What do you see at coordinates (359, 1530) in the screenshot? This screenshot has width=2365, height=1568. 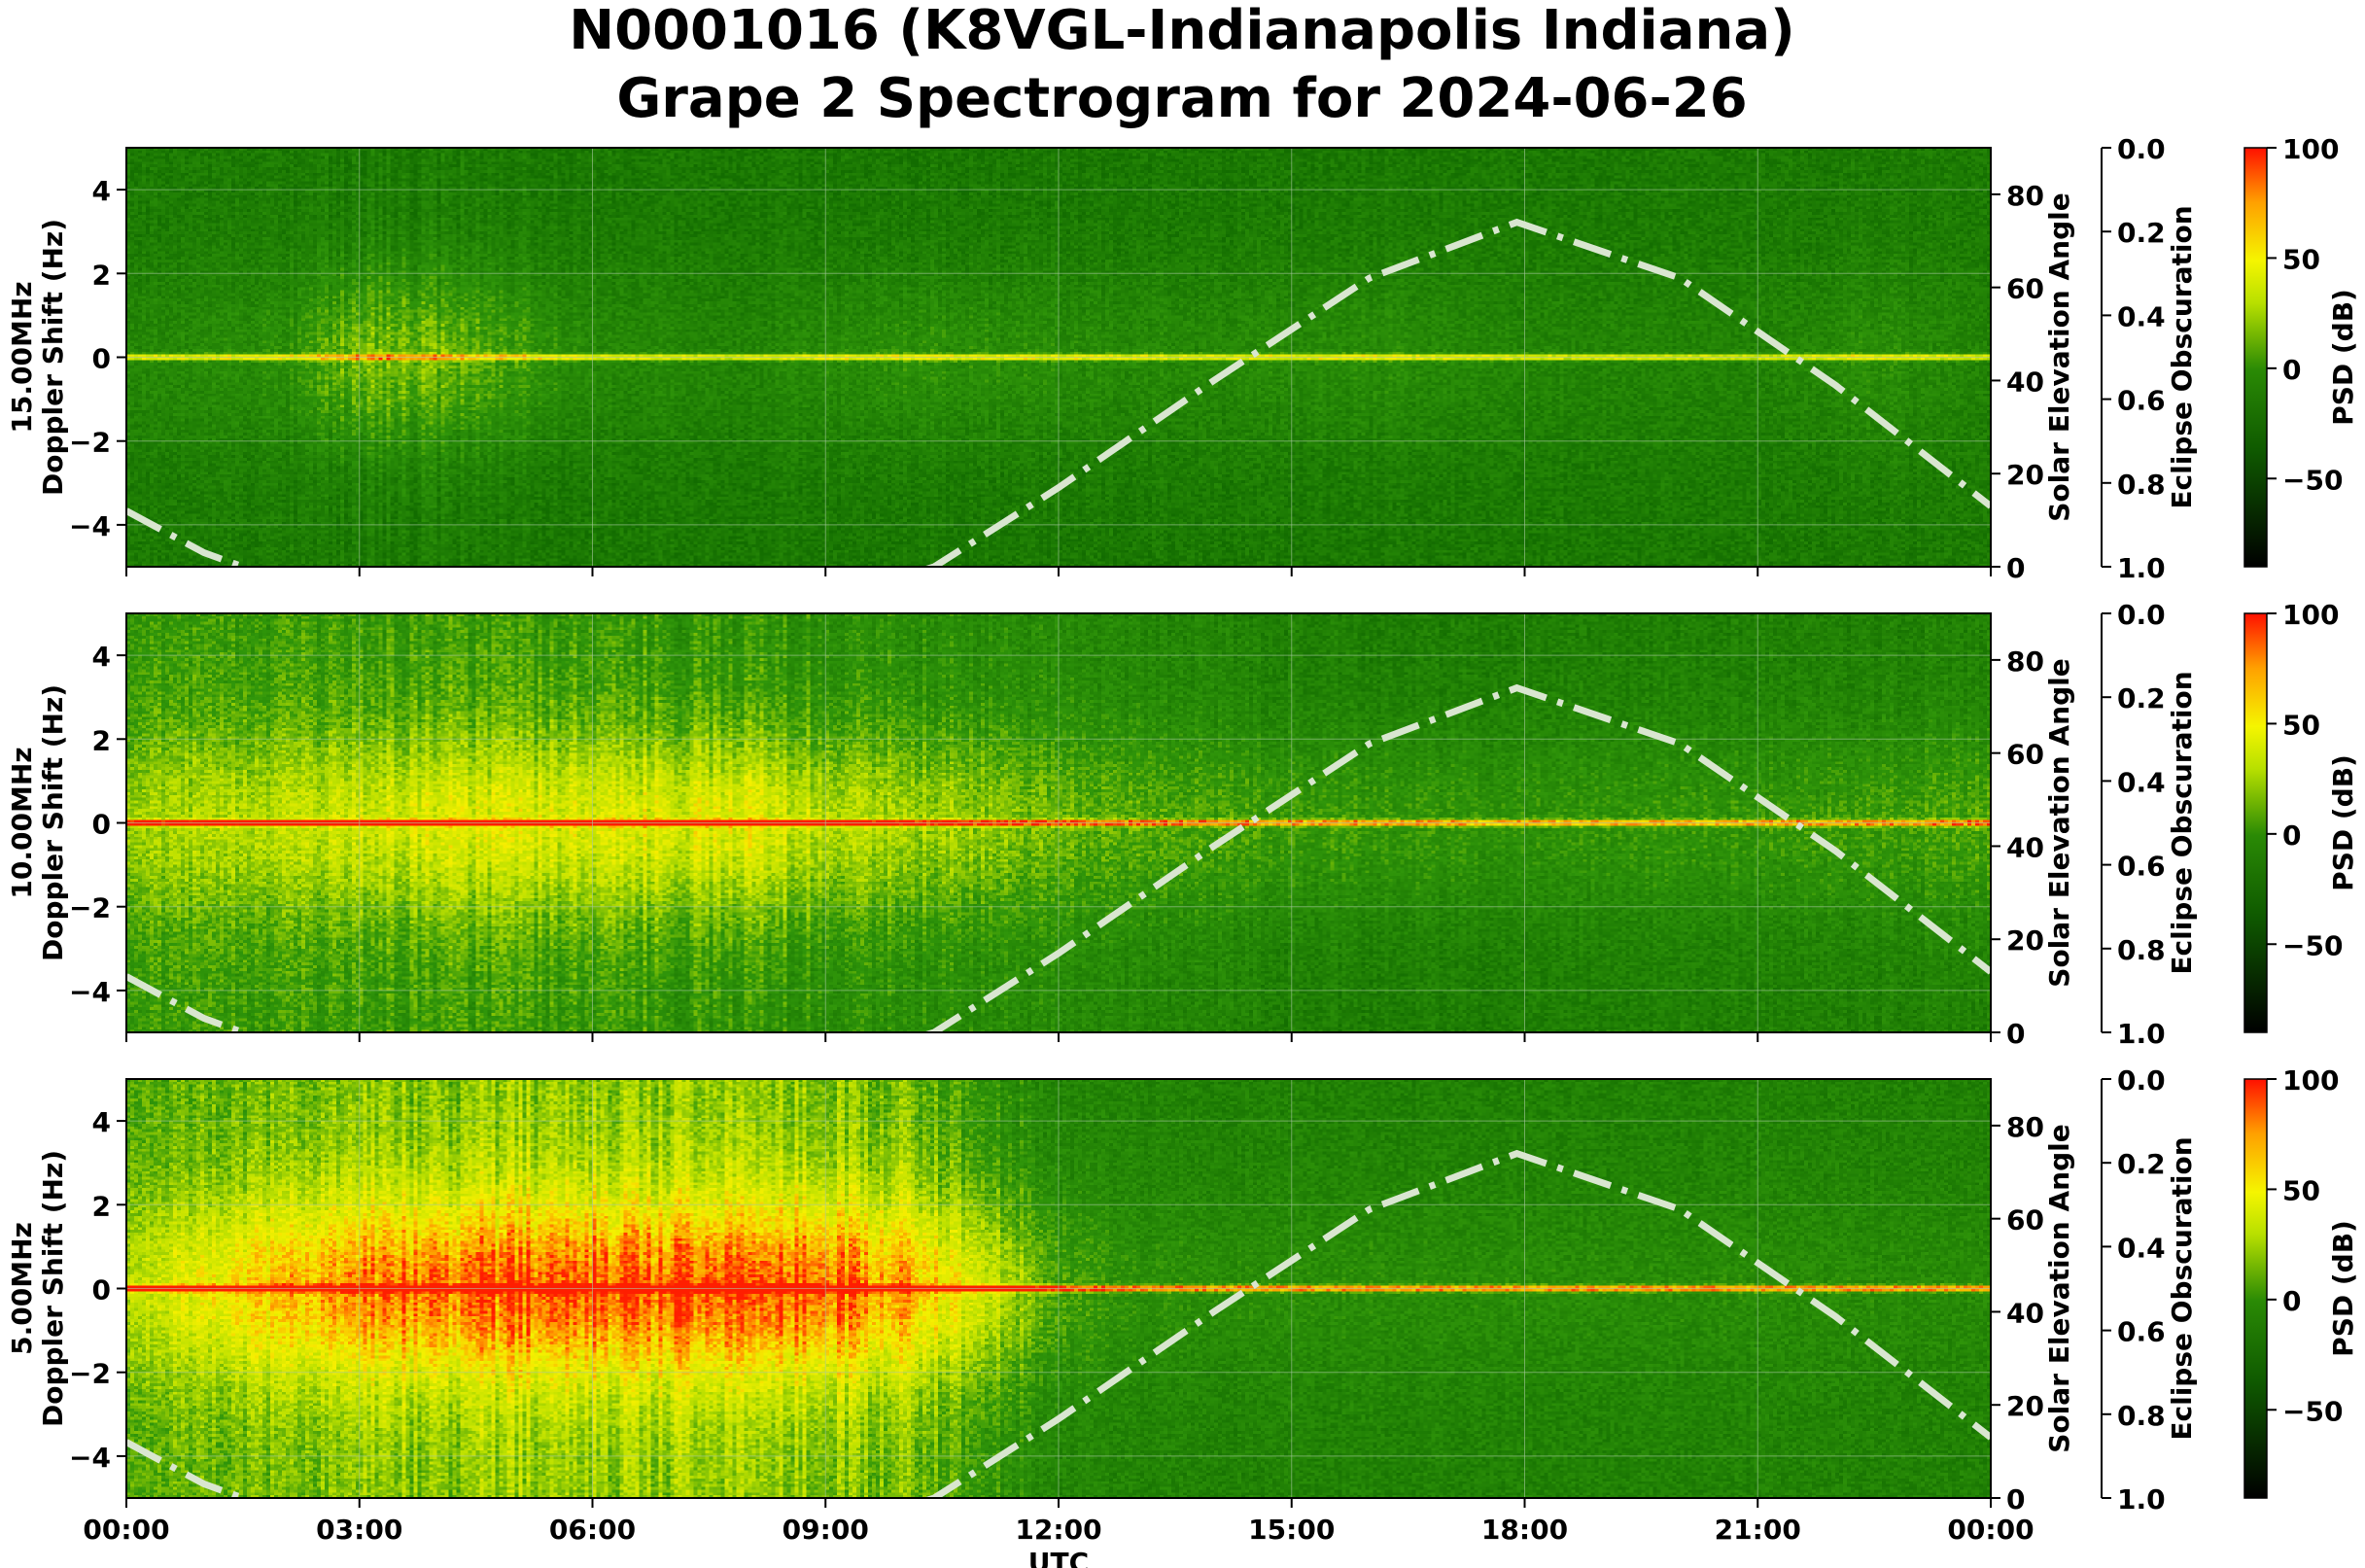 I see `x-tick-label: 03:00` at bounding box center [359, 1530].